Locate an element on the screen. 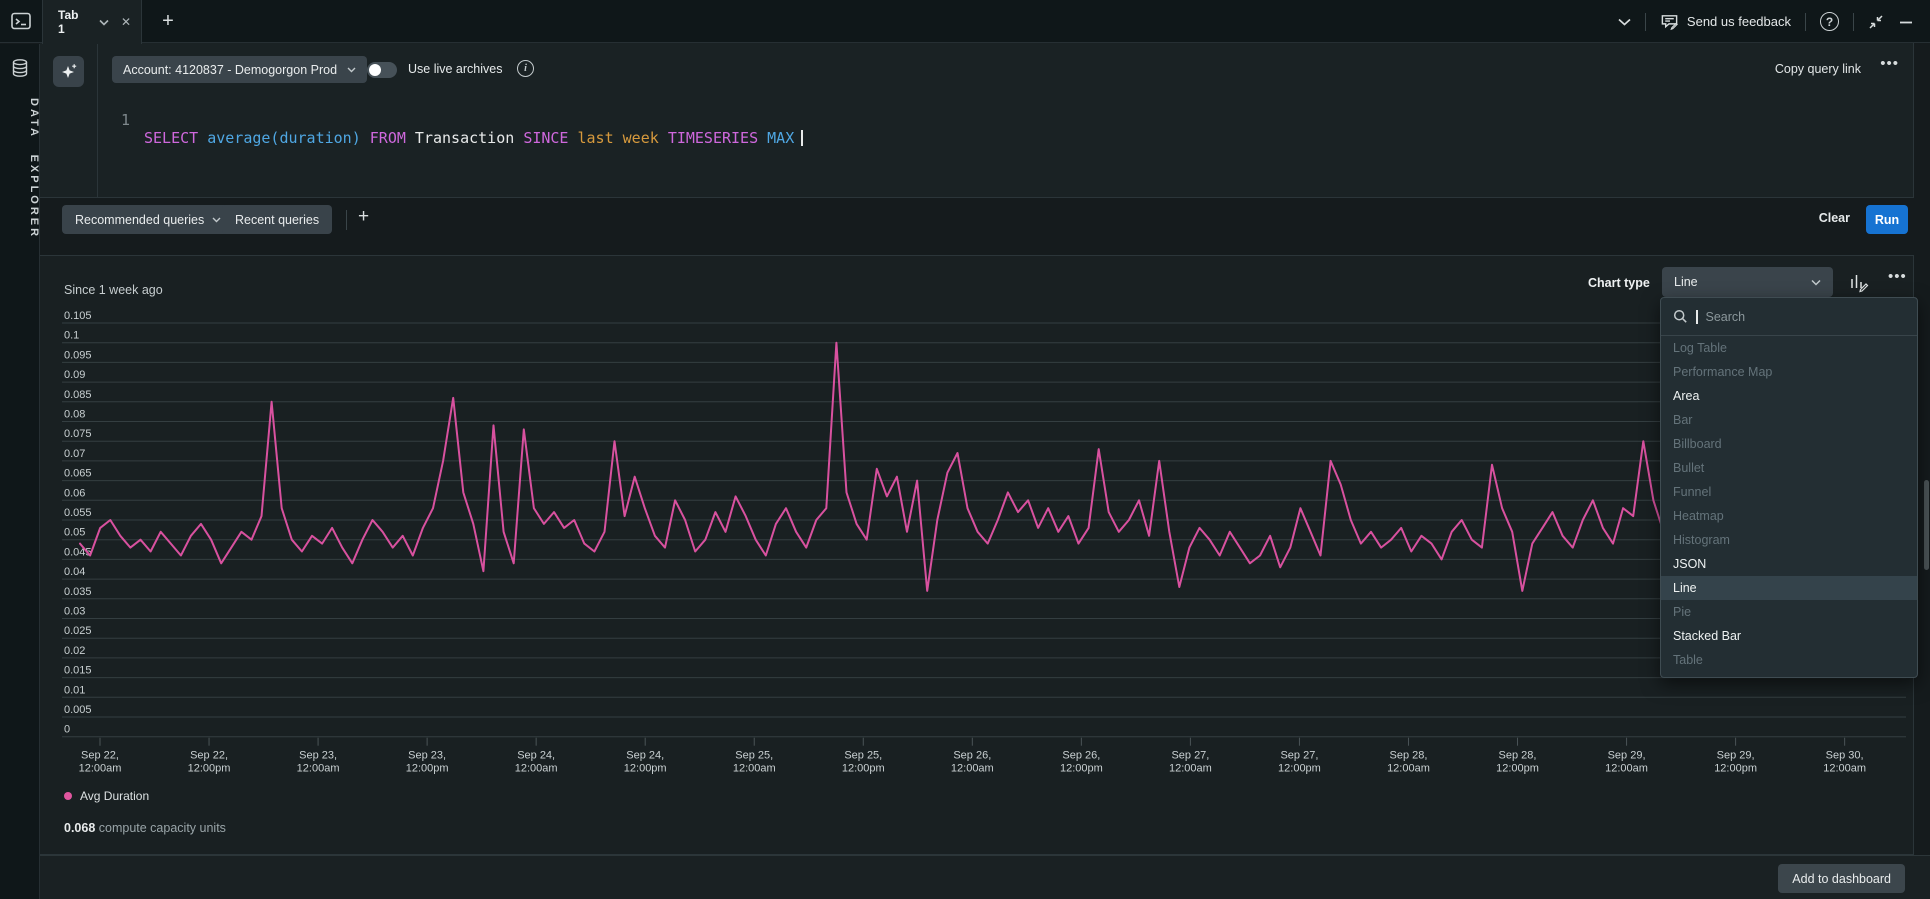 Image resolution: width=1930 pixels, height=899 pixels. clear-button: Clear is located at coordinates (1834, 218).